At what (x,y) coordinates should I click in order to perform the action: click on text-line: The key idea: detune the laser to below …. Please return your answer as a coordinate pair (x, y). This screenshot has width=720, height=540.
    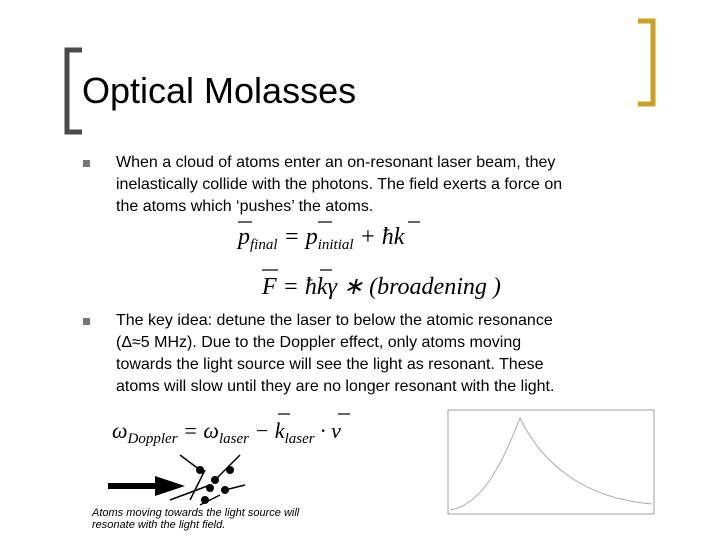
    Looking at the image, I should click on (334, 320).